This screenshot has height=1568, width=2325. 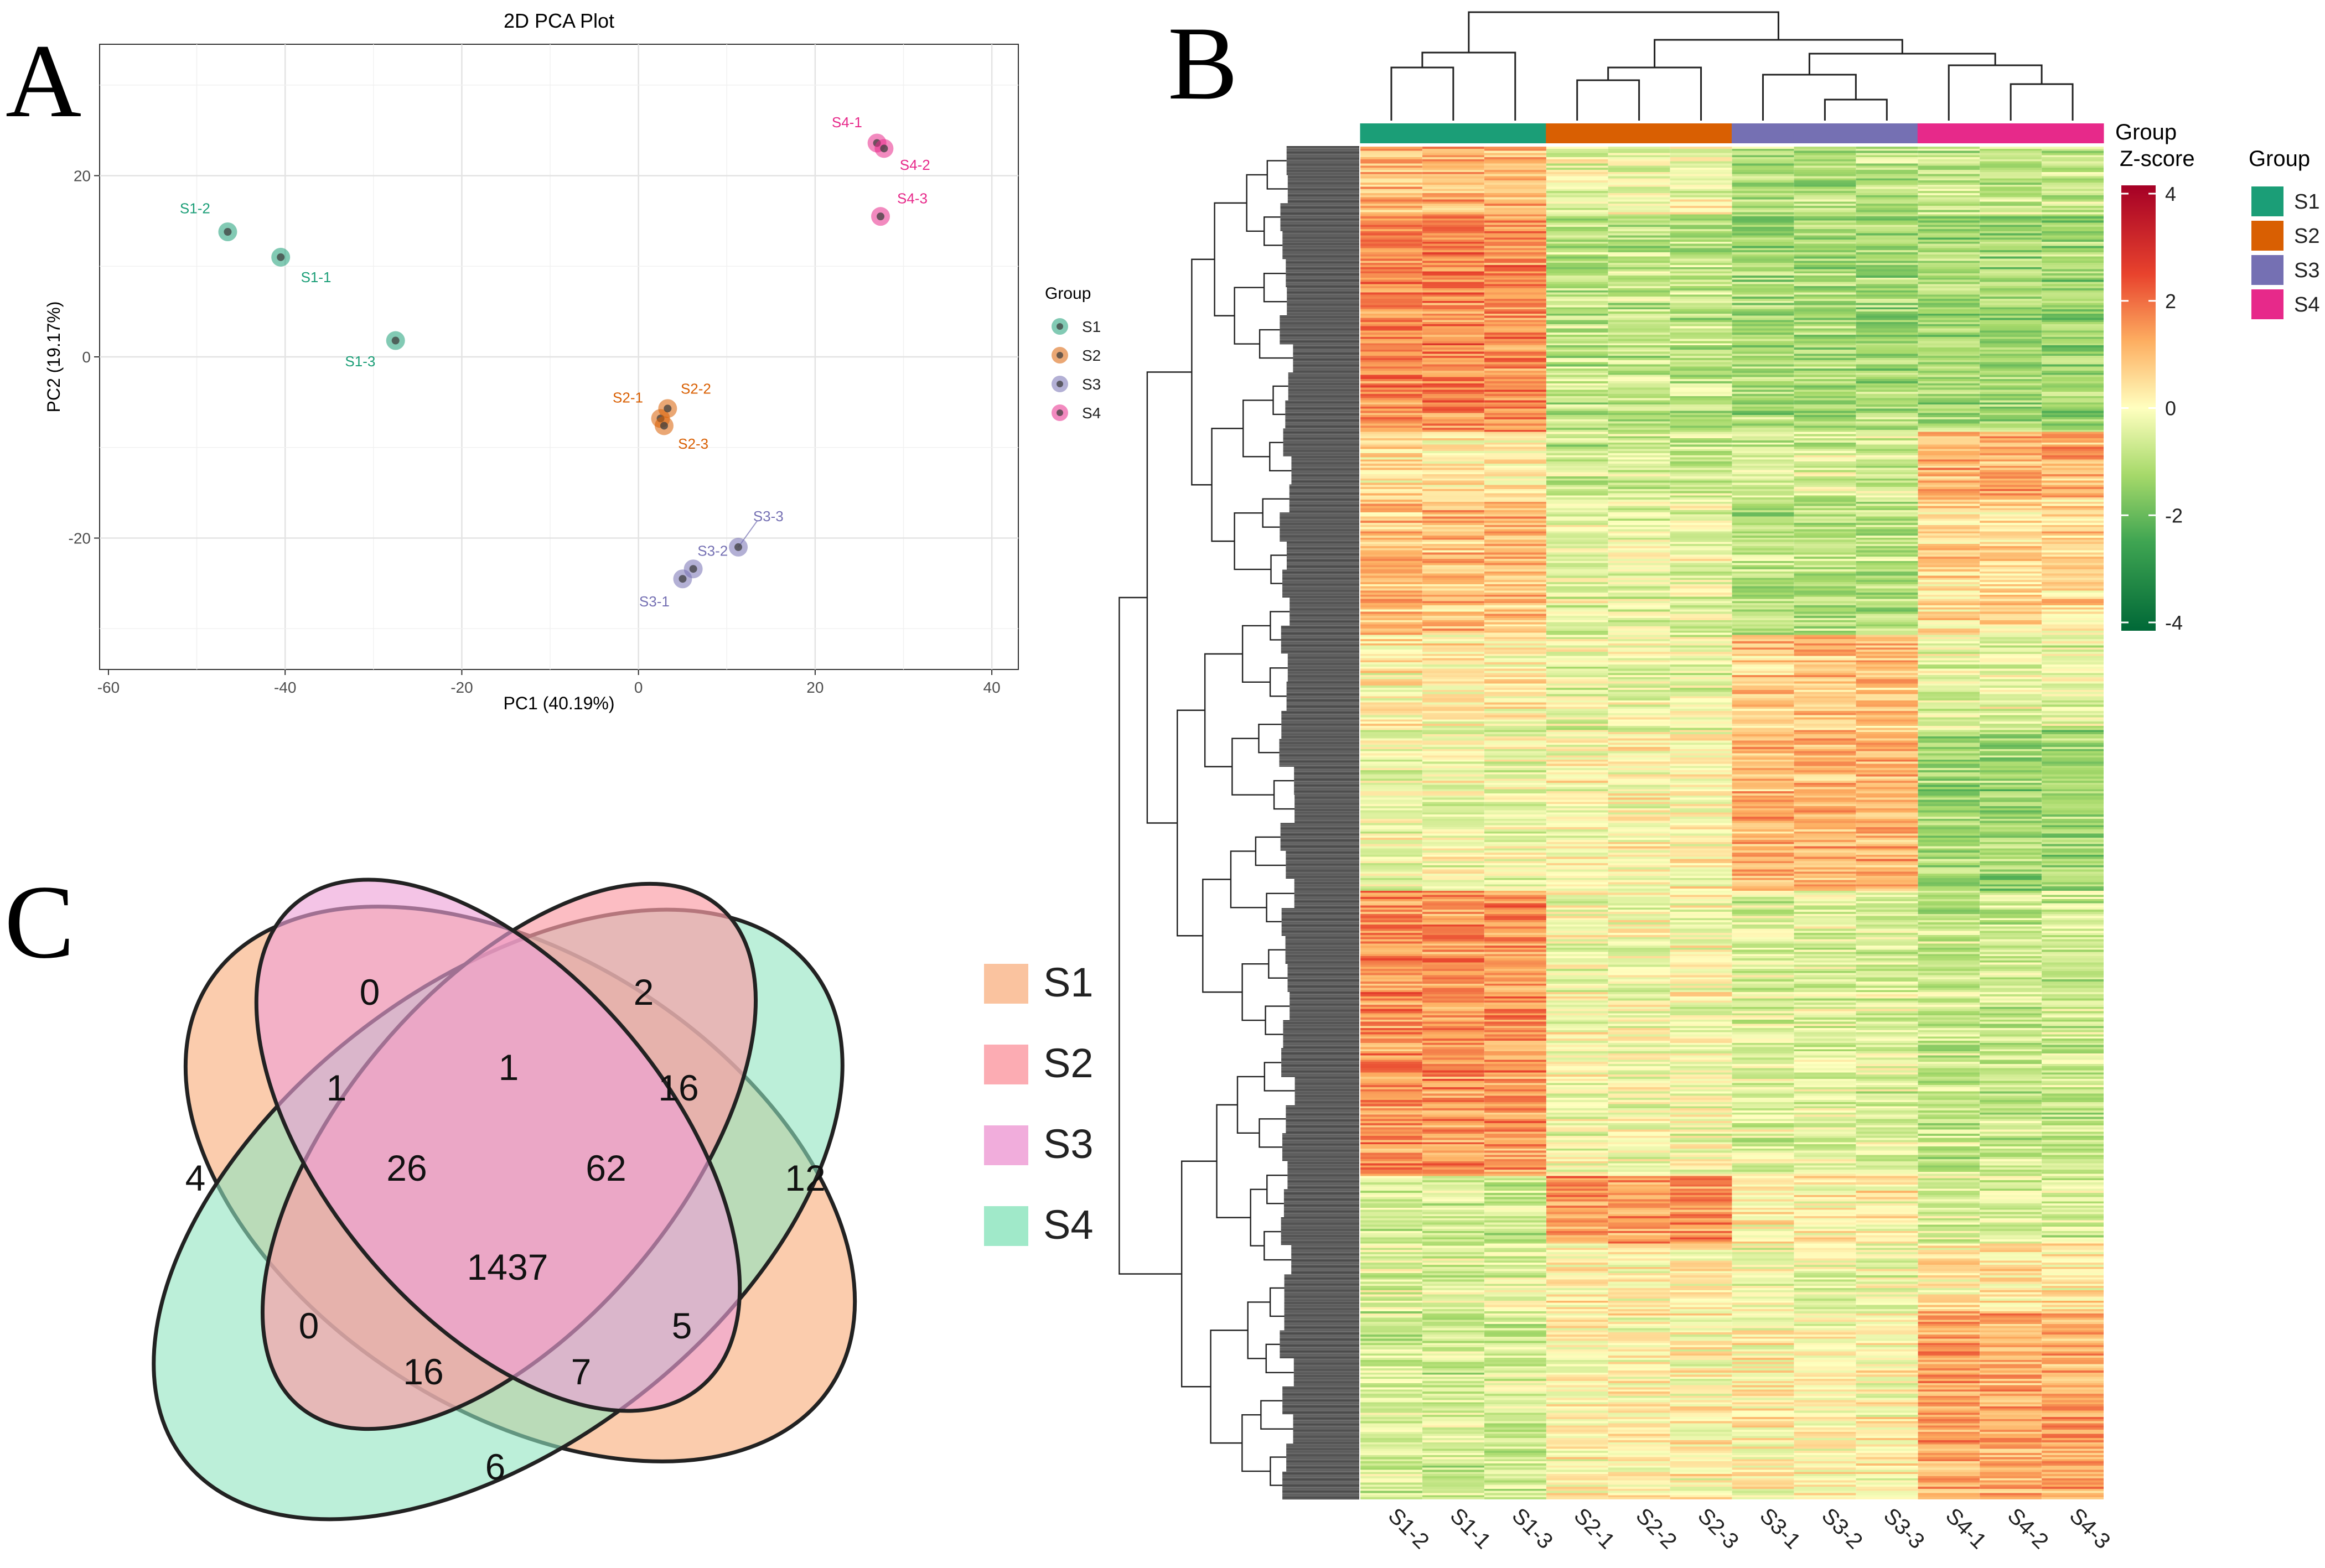 I want to click on pca-point-label: S1-2, so click(x=195, y=208).